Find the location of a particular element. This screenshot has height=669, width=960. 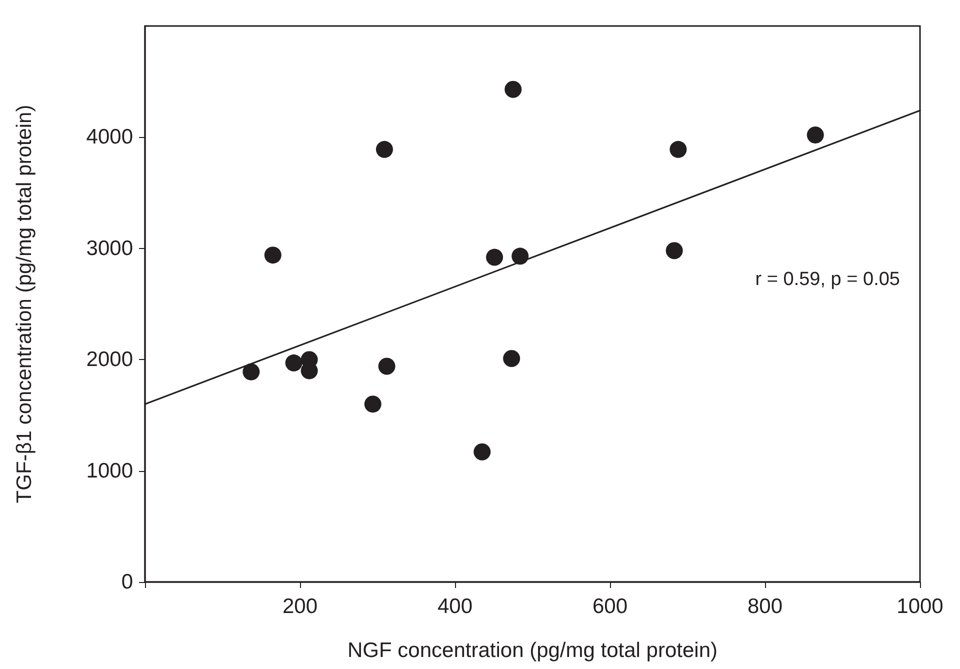

x-tick-label: 200 is located at coordinates (300, 606).